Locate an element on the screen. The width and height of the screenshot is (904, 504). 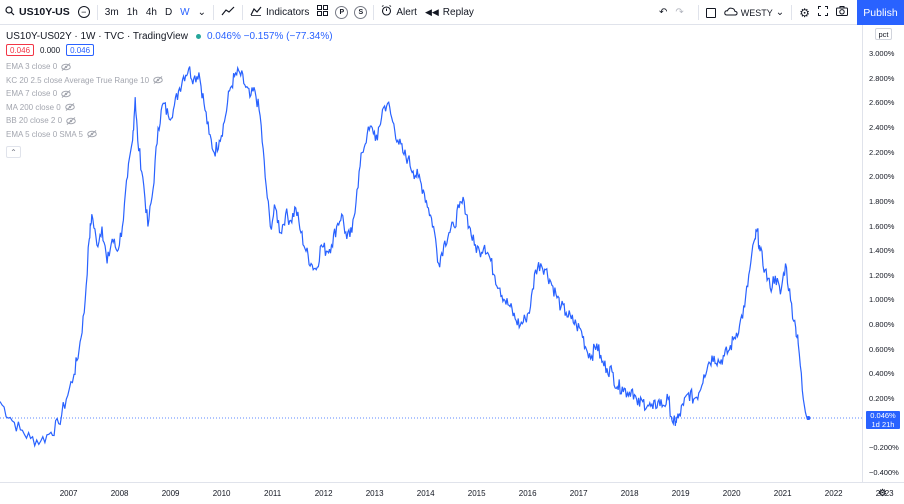
last-point is located at coordinates (808, 418).